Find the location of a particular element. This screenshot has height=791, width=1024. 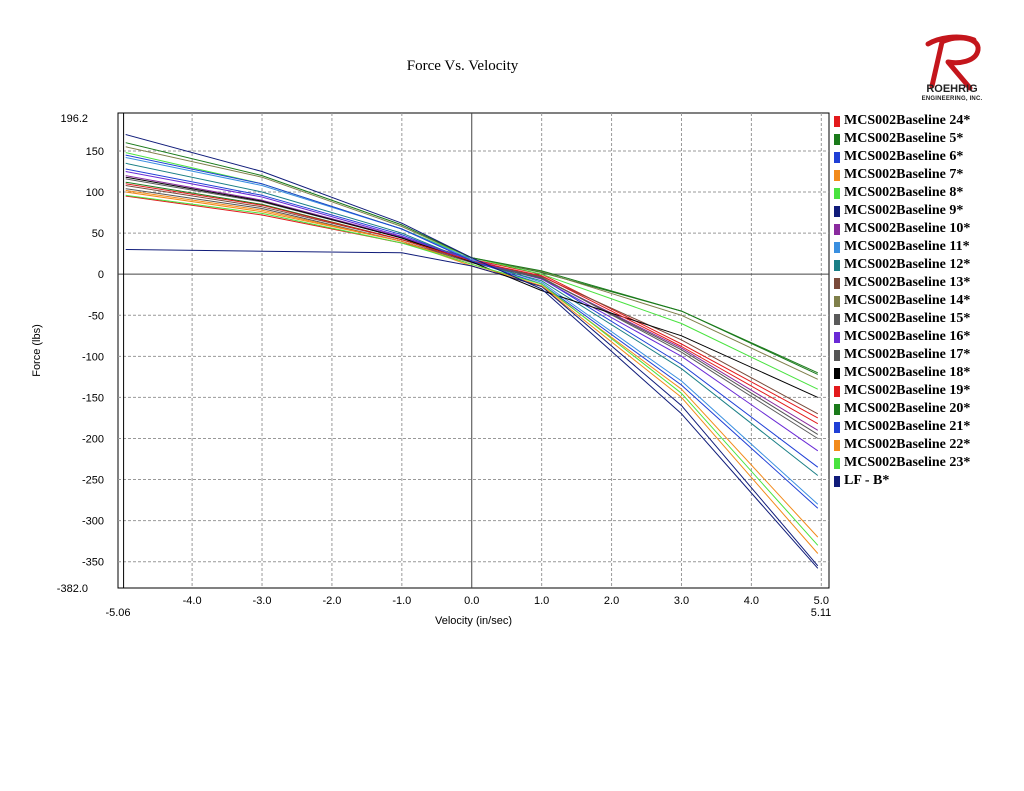

y-tick-label: -350 is located at coordinates (93, 563).